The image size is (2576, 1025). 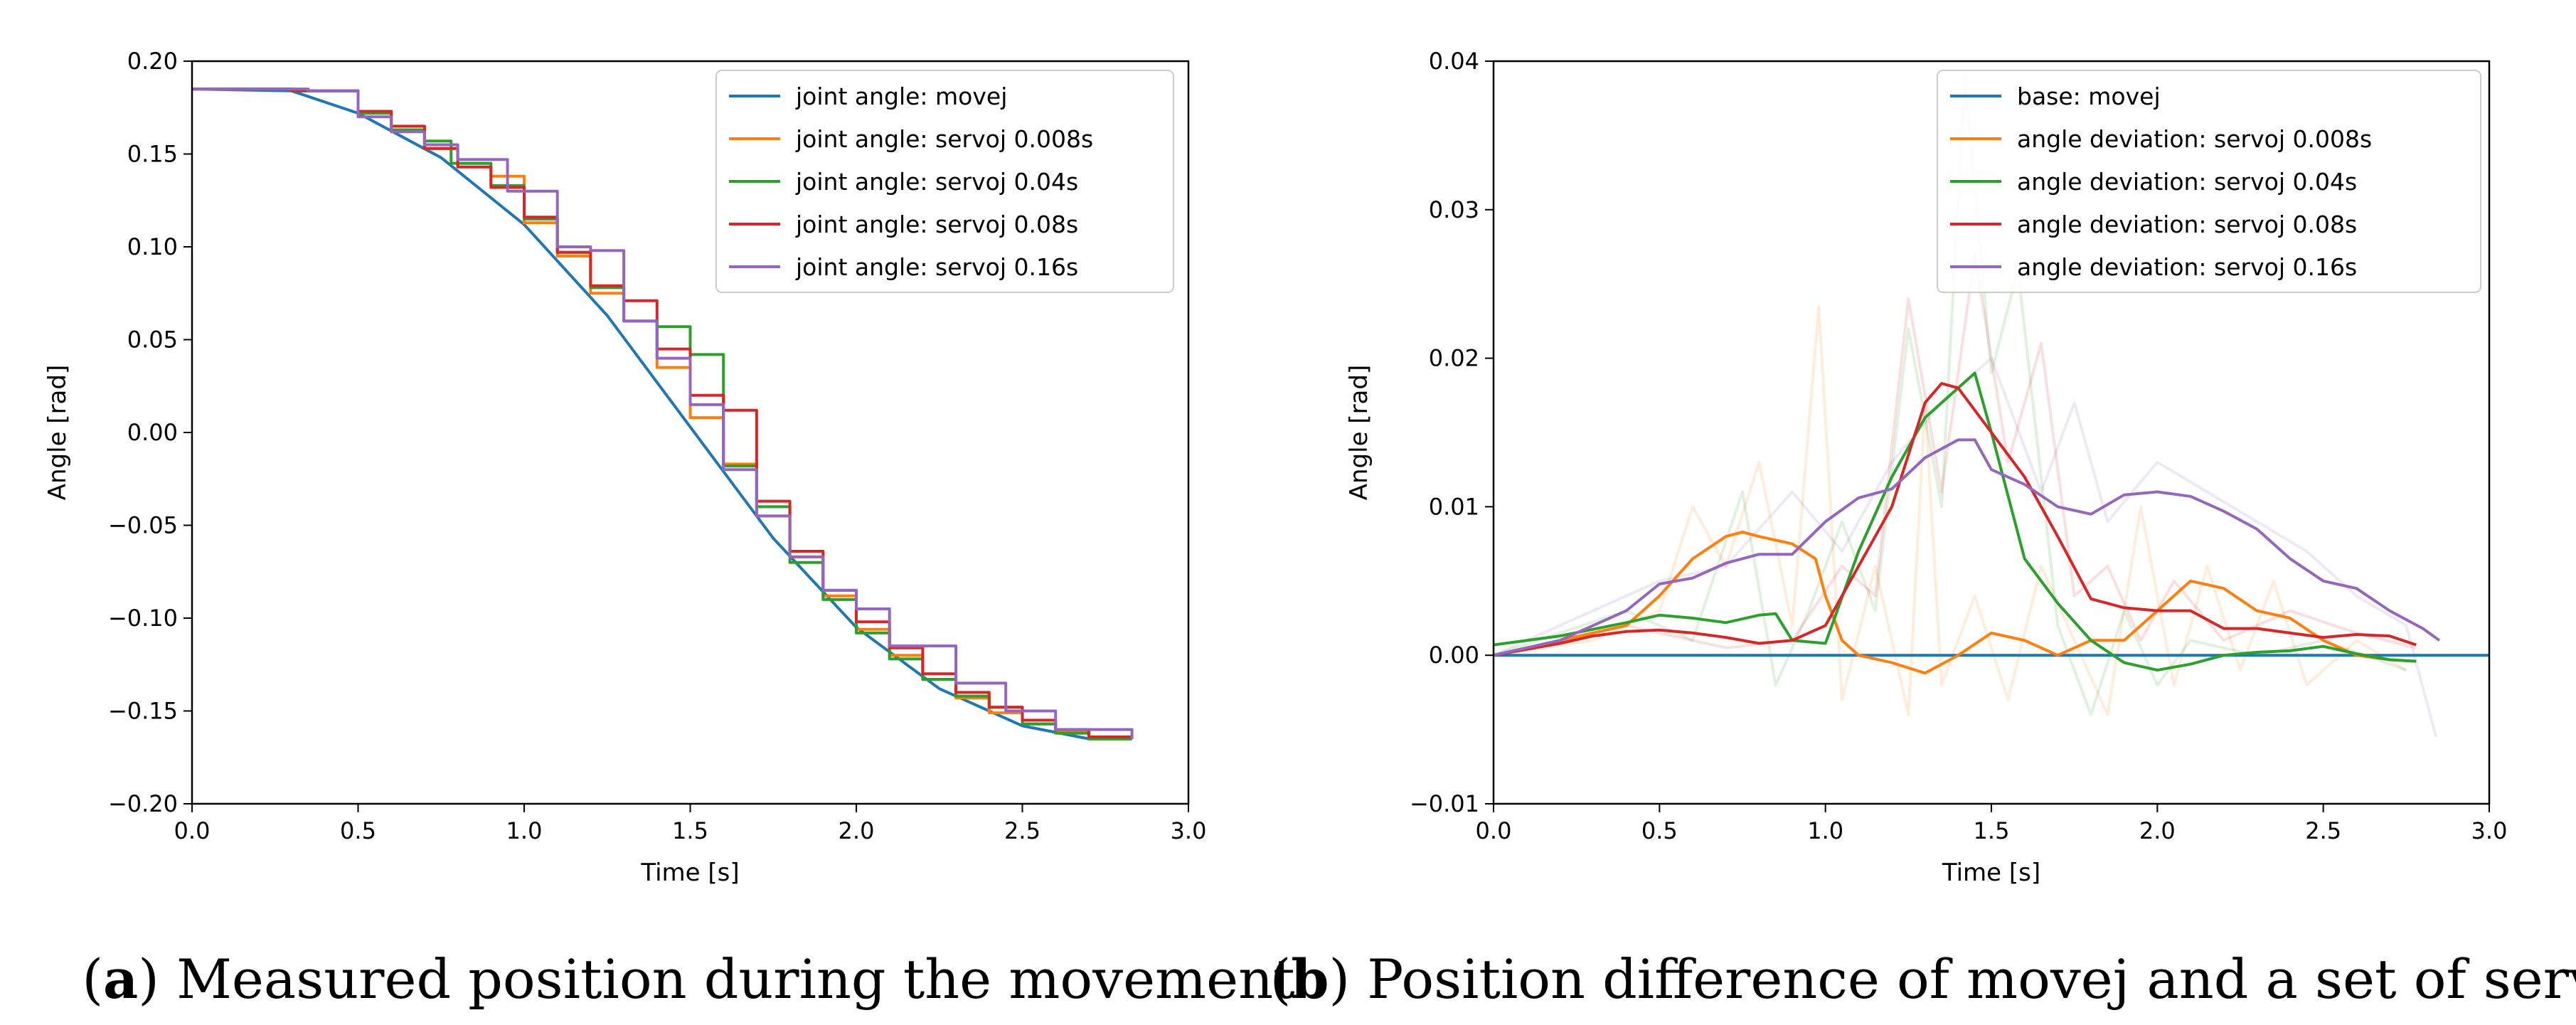 What do you see at coordinates (1281, 979) in the screenshot?
I see `panel-b-caption-open: (` at bounding box center [1281, 979].